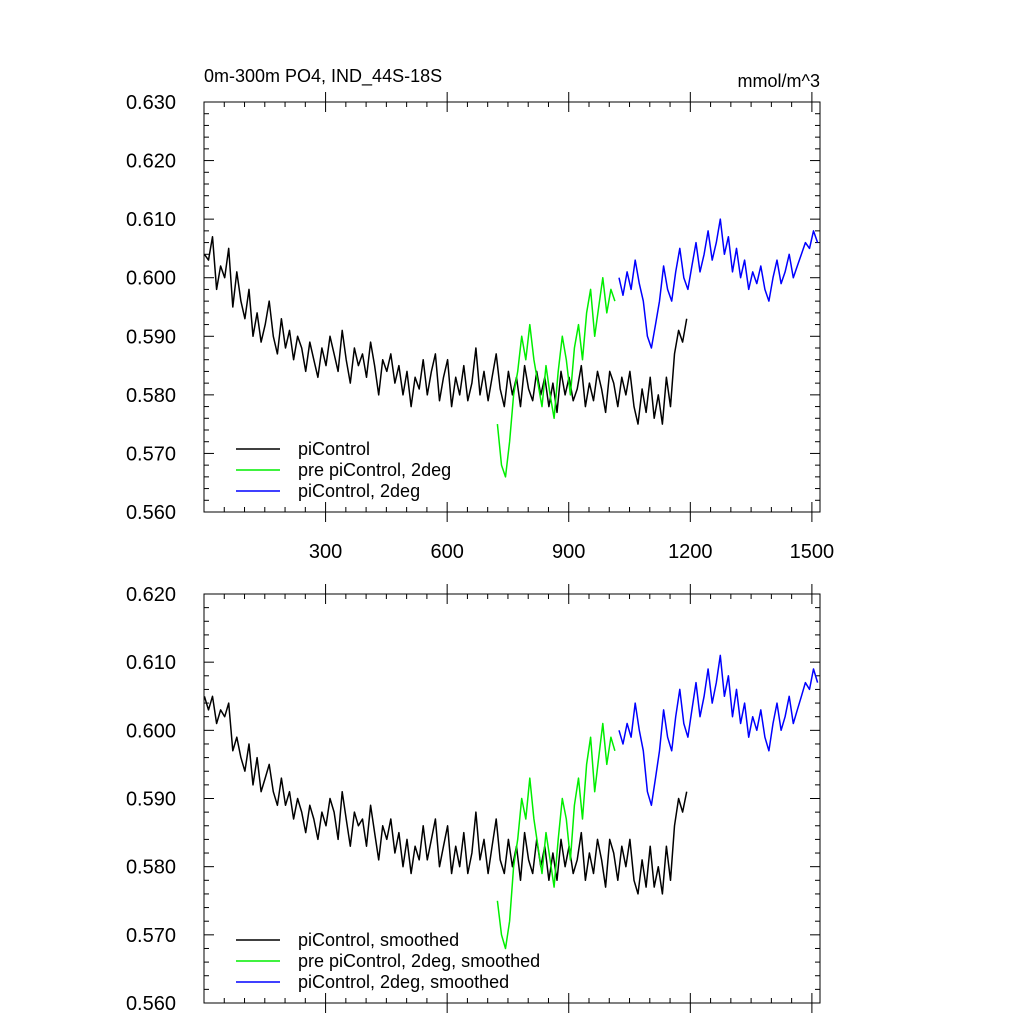 This screenshot has height=1024, width=1024. Describe the element at coordinates (378, 940) in the screenshot. I see `legend-label: piControl, smoothed` at that location.